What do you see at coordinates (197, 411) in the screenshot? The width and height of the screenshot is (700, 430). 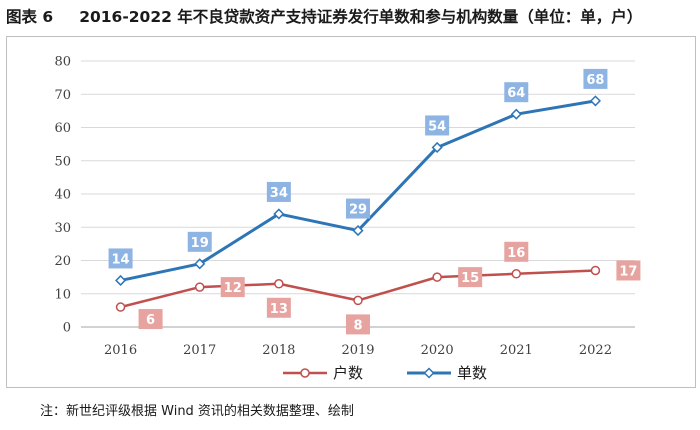 I see `source-note: 注：新世纪评级根据 Wind 资讯的相关数据整理、绘制` at bounding box center [197, 411].